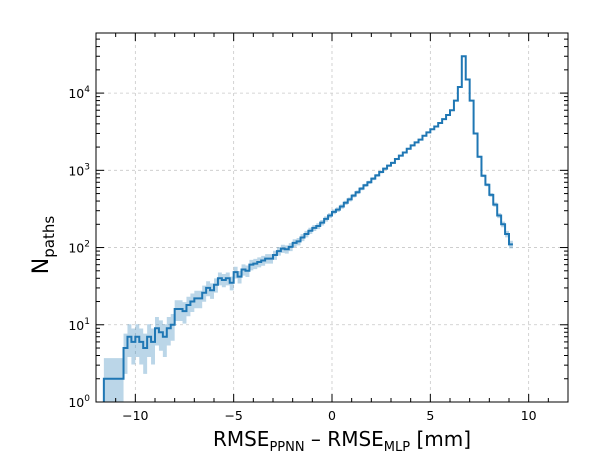  What do you see at coordinates (43, 245) in the screenshot?
I see `y-axis-label: Npaths` at bounding box center [43, 245].